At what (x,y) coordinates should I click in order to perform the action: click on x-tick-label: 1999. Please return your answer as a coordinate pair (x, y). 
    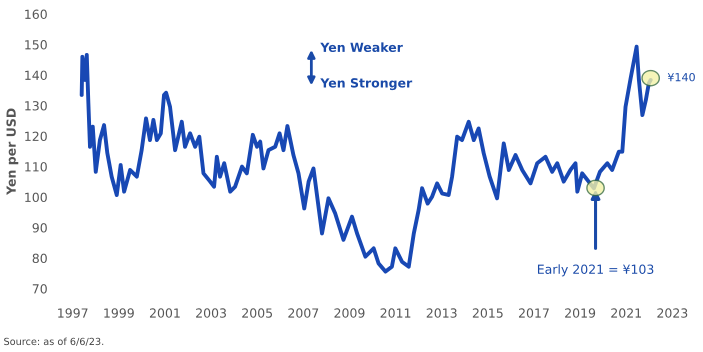
    Looking at the image, I should click on (119, 313).